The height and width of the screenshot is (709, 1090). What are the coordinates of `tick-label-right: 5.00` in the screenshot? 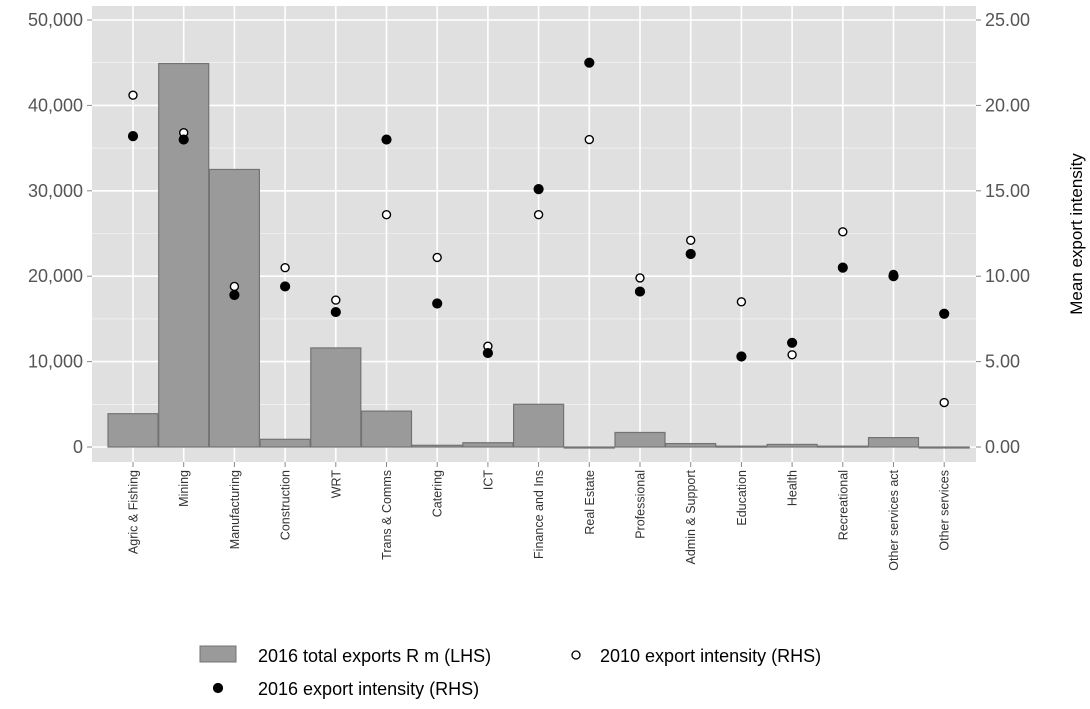 It's located at (1002, 362).